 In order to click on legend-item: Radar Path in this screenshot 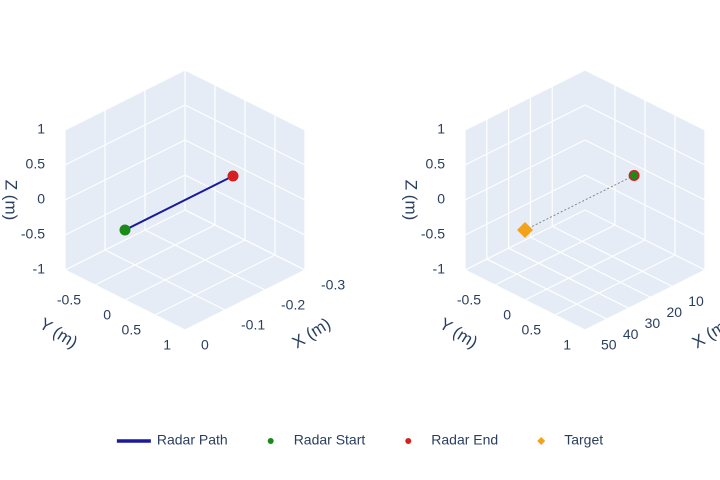, I will do `click(172, 440)`.